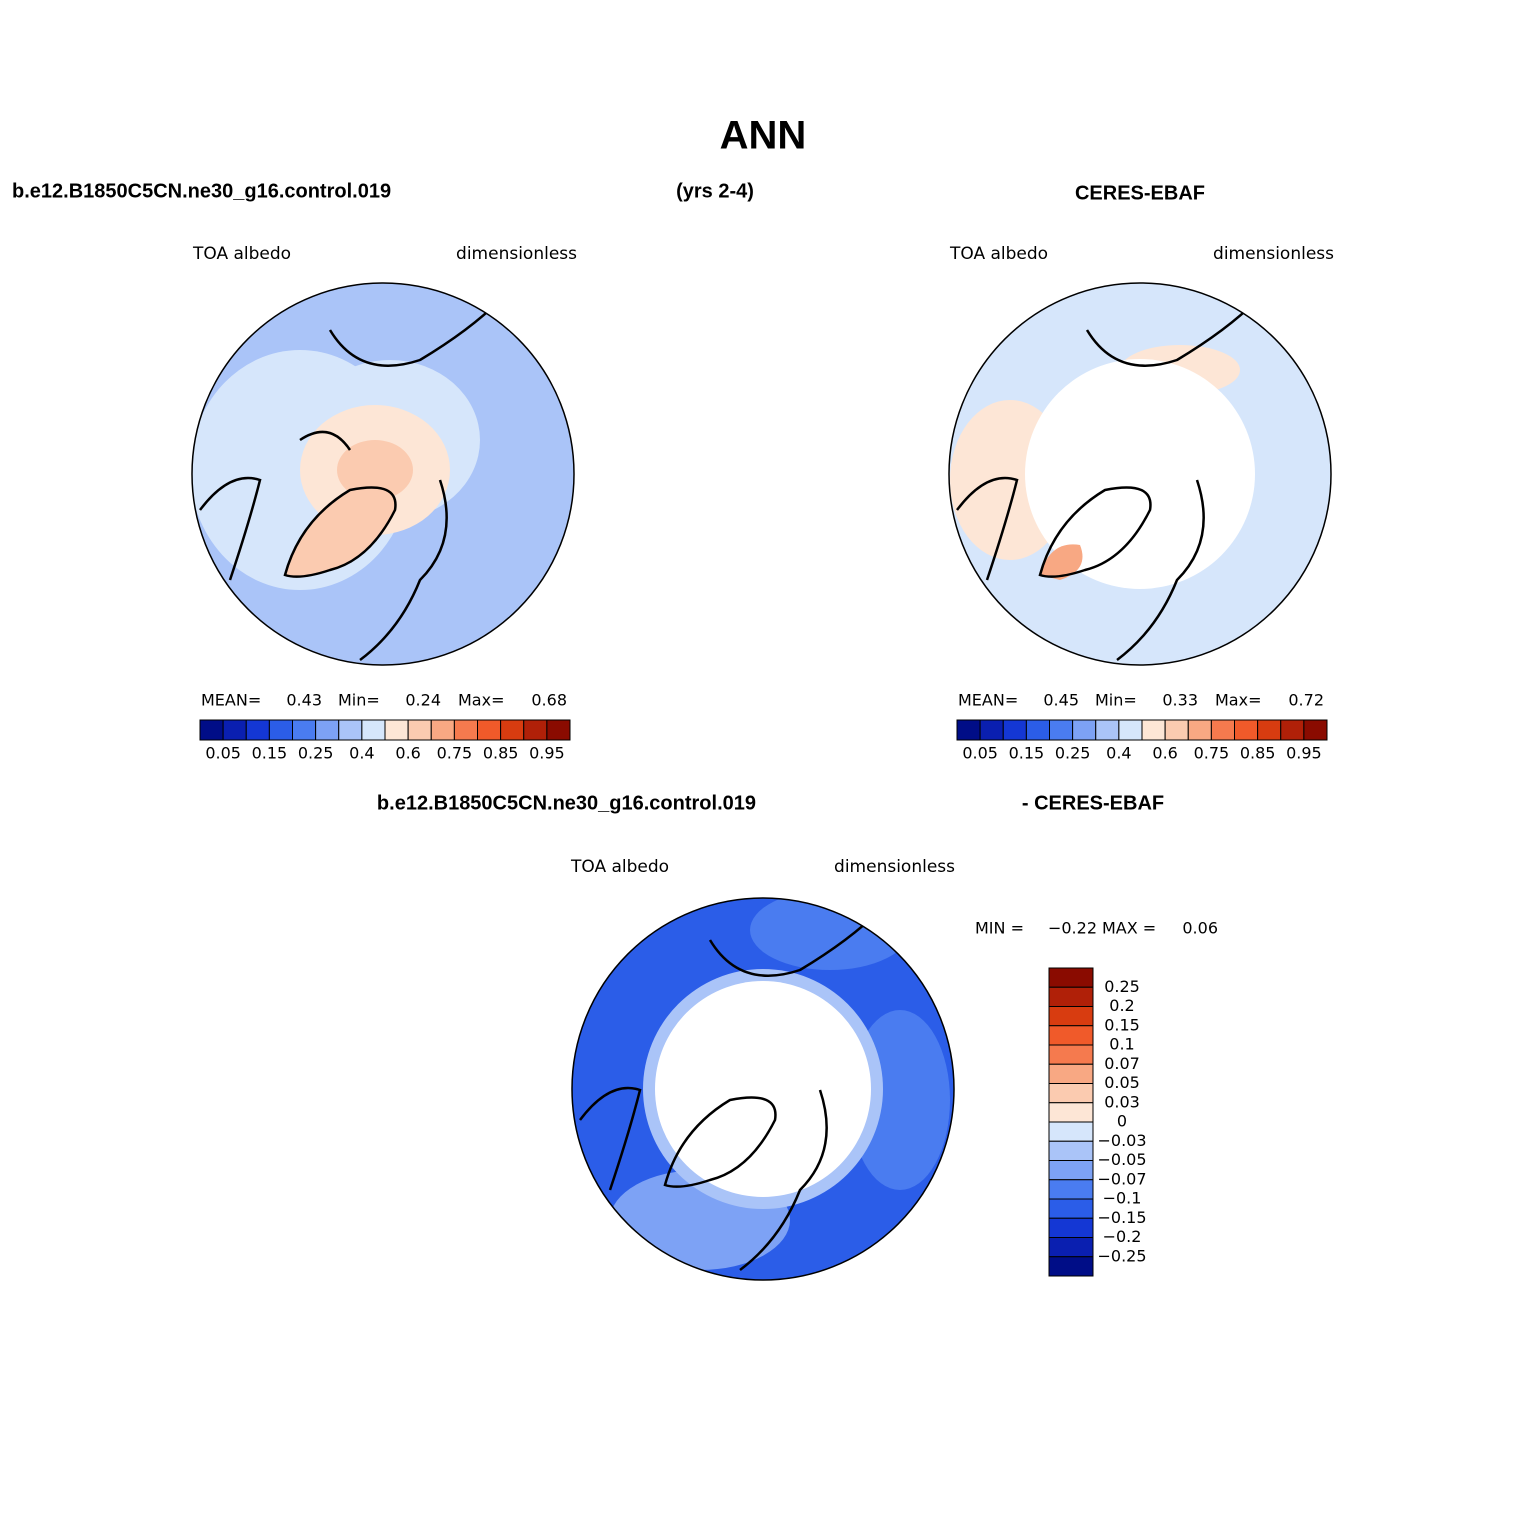  What do you see at coordinates (763, 136) in the screenshot?
I see `title: ANN` at bounding box center [763, 136].